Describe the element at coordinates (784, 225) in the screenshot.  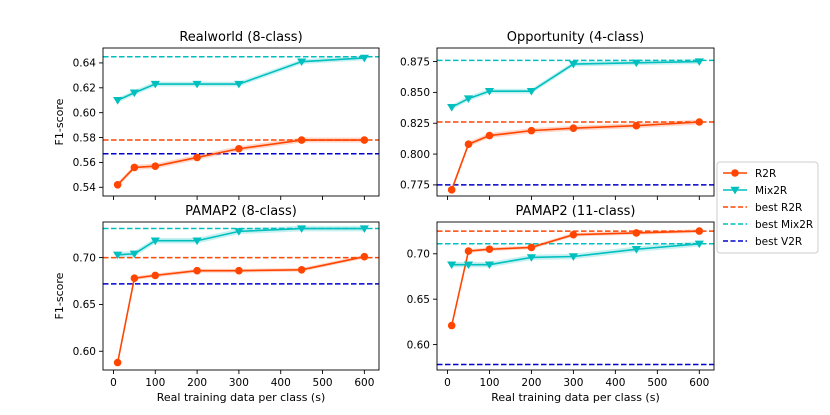
I see `legend-label: best Mix2R` at that location.